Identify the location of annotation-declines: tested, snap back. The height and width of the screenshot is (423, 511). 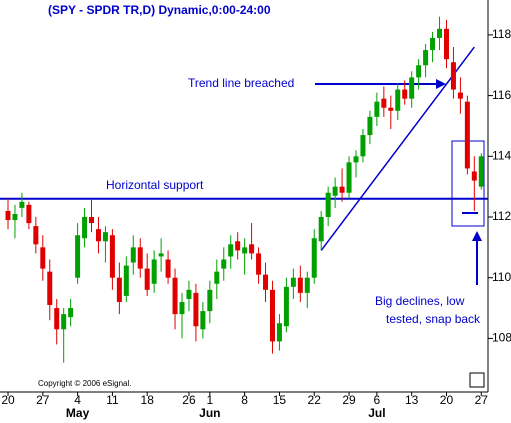
(433, 319).